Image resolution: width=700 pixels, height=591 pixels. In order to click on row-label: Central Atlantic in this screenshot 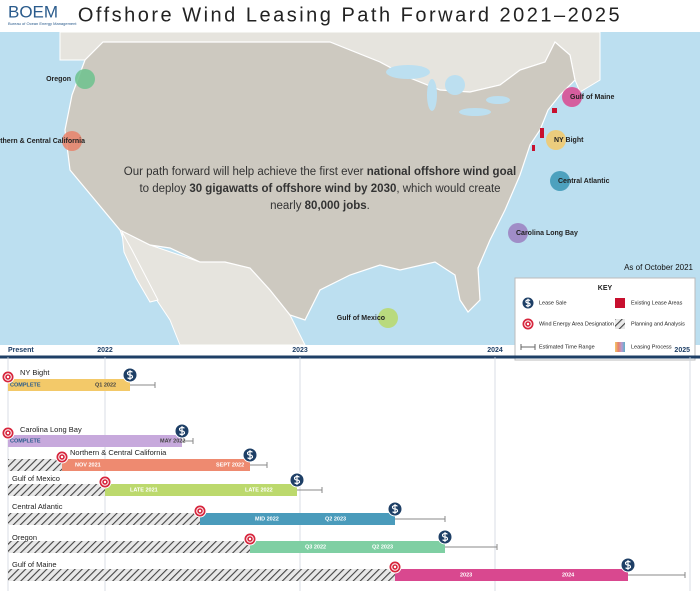, I will do `click(37, 506)`.